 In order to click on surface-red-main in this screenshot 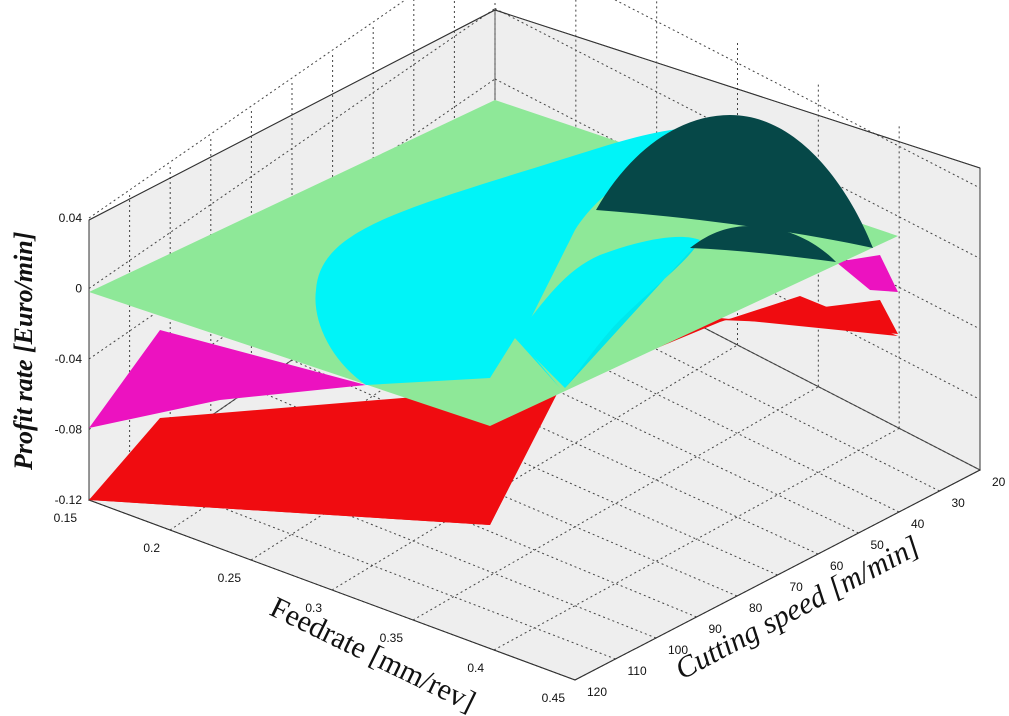, I will do `click(324, 455)`.